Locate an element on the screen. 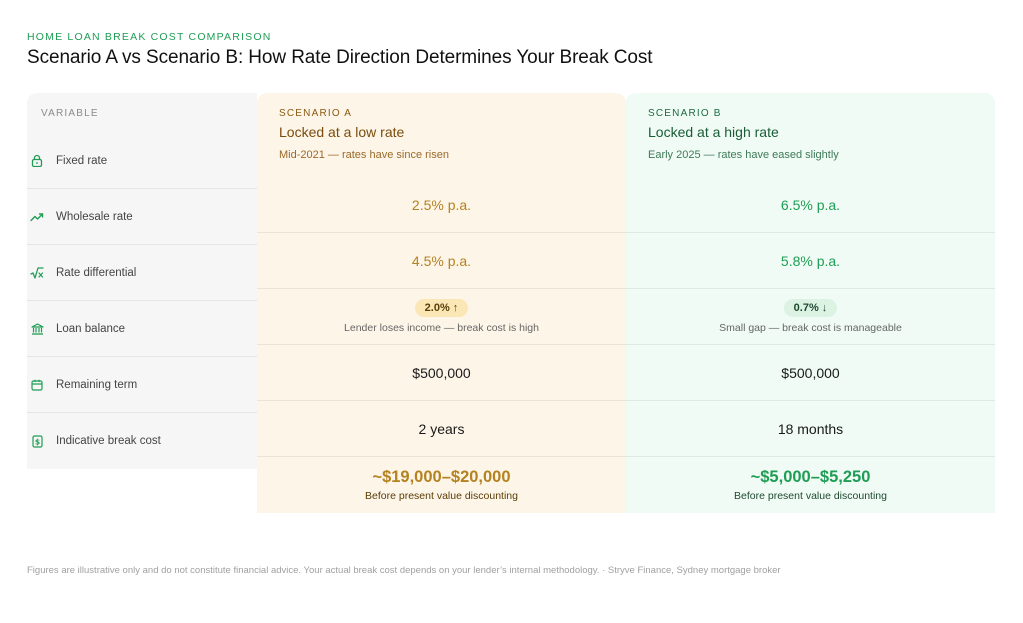 Image resolution: width=1023 pixels, height=623 pixels. scenario-b-fixed-rate: 6.5% p.a. is located at coordinates (810, 204).